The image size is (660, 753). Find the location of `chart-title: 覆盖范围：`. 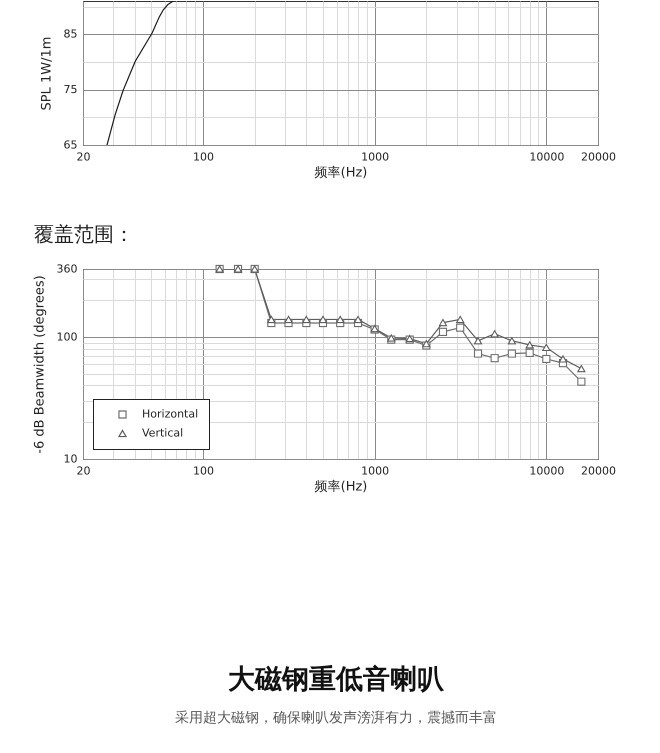

chart-title: 覆盖范围： is located at coordinates (84, 234).